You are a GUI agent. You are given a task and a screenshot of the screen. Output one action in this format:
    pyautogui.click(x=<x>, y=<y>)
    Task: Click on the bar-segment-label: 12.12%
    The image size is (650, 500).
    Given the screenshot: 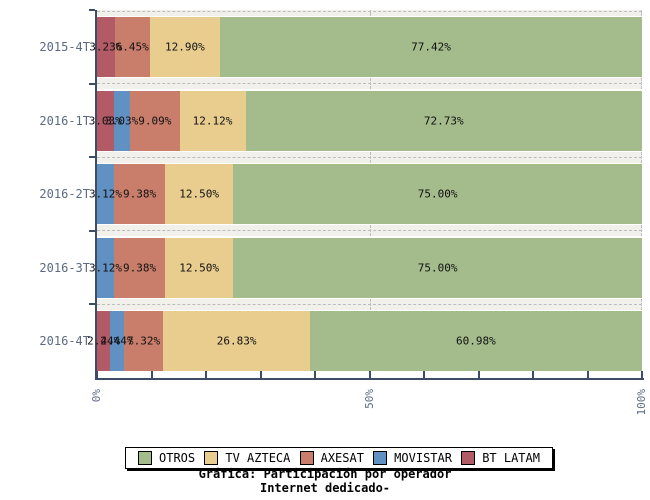 What is the action you would take?
    pyautogui.click(x=212, y=121)
    